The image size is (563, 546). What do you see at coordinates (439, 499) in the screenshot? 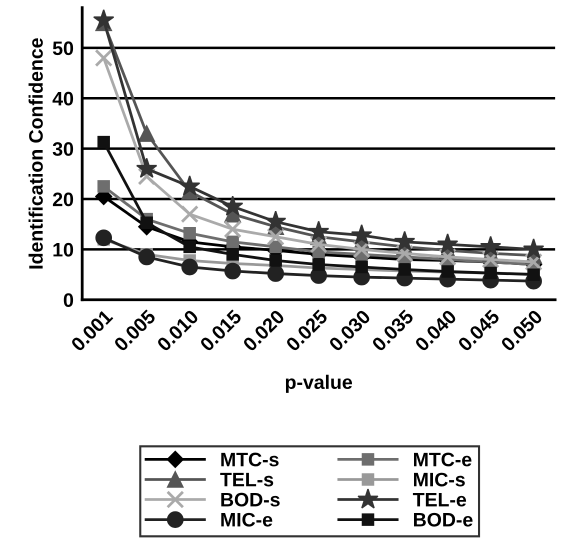
I see `legend-label: TEL-e` at bounding box center [439, 499].